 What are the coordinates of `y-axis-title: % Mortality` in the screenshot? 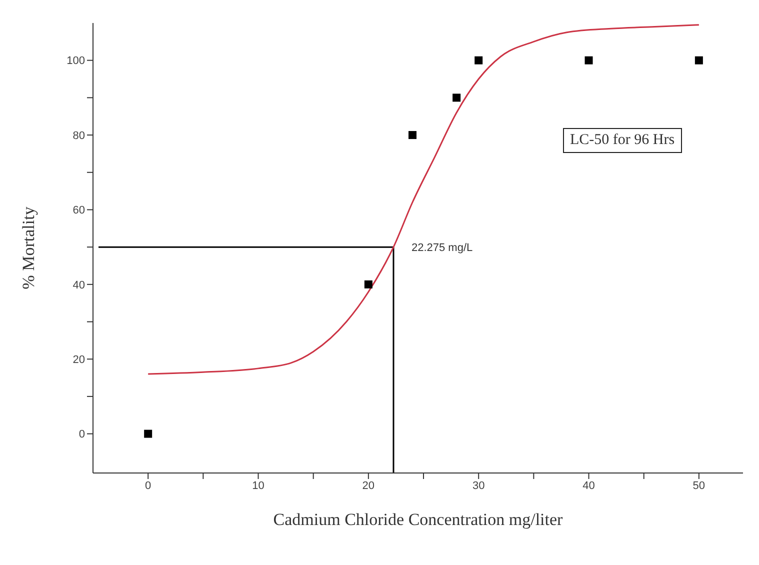 It's located at (28, 248).